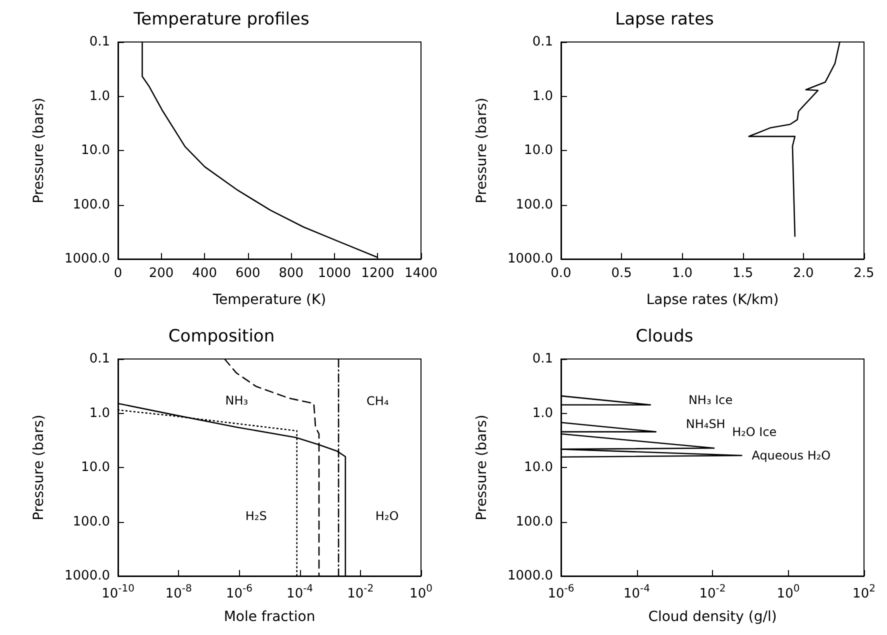 The height and width of the screenshot is (635, 887). What do you see at coordinates (221, 20) in the screenshot?
I see `chart-title: Temperature profiles` at bounding box center [221, 20].